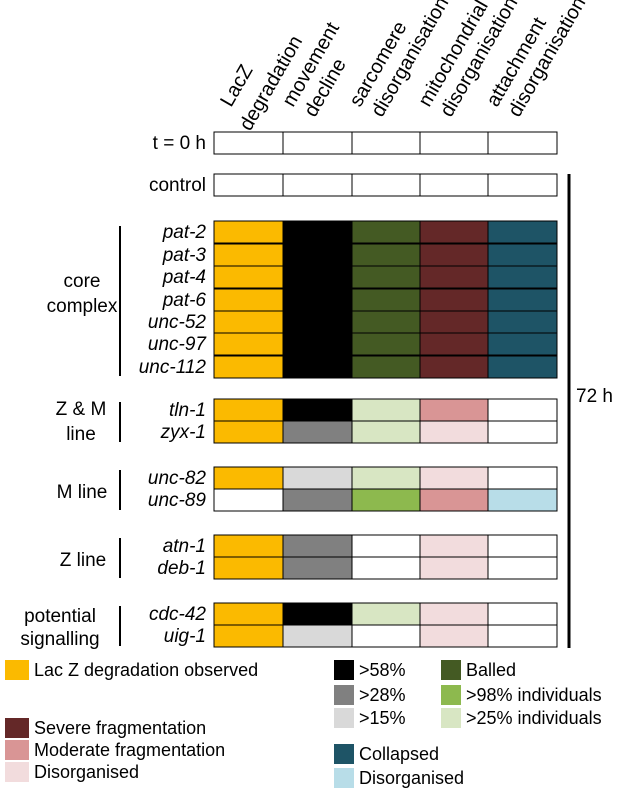 This screenshot has height=800, width=642. Describe the element at coordinates (82, 492) in the screenshot. I see `group-label: M line` at that location.